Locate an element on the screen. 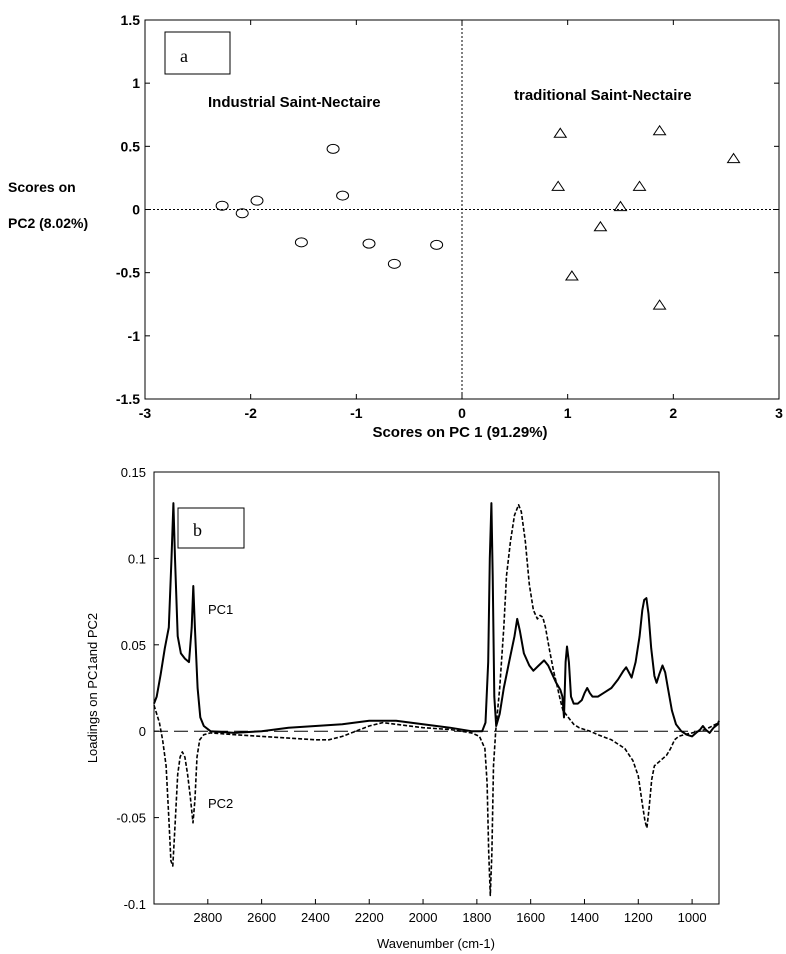  panel-b-y-tick-label: 0 is located at coordinates (142, 731).